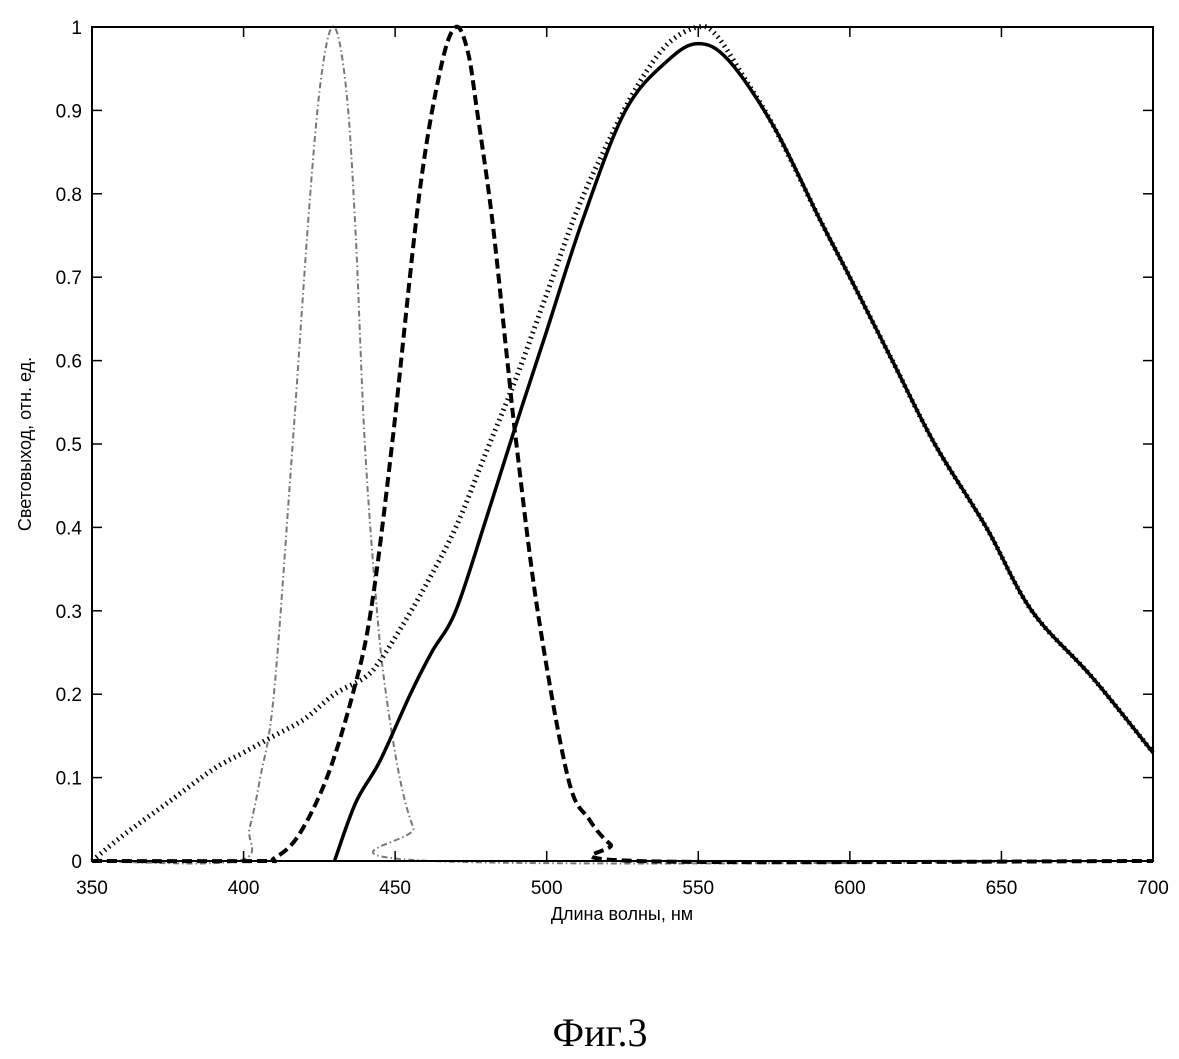 This screenshot has width=1179, height=1059. Describe the element at coordinates (76, 28) in the screenshot. I see `y-tick-label: 1` at that location.